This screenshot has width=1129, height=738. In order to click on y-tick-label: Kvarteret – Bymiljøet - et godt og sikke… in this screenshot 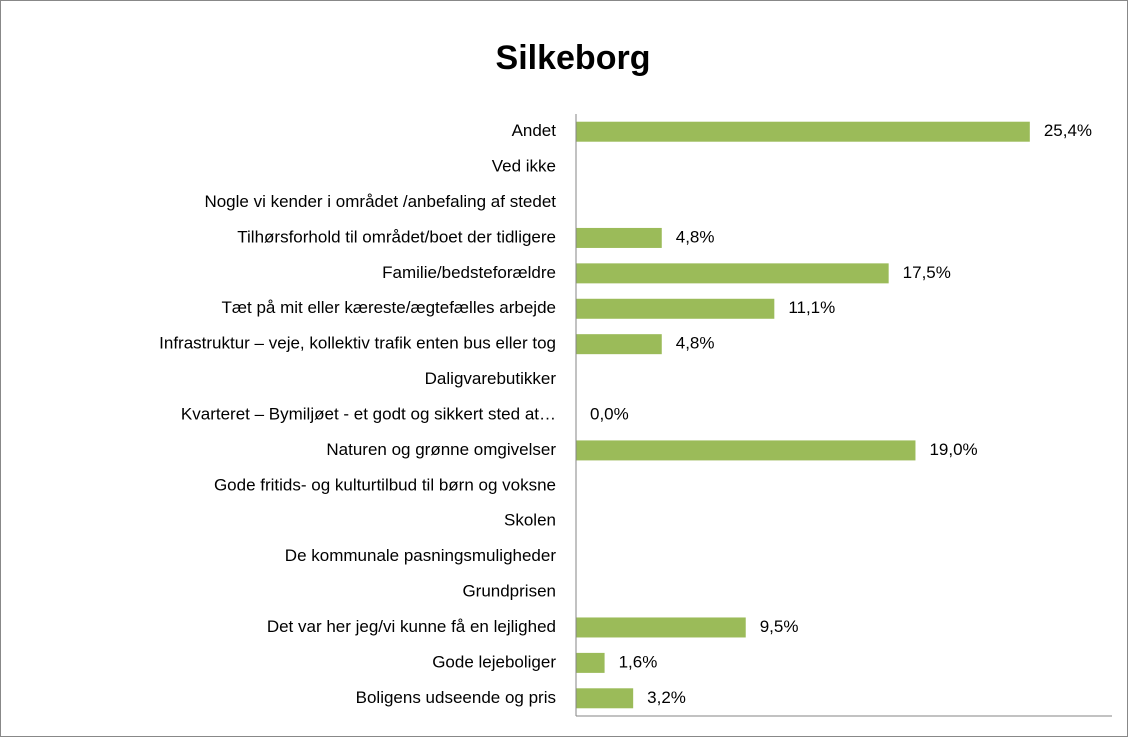, I will do `click(368, 413)`.